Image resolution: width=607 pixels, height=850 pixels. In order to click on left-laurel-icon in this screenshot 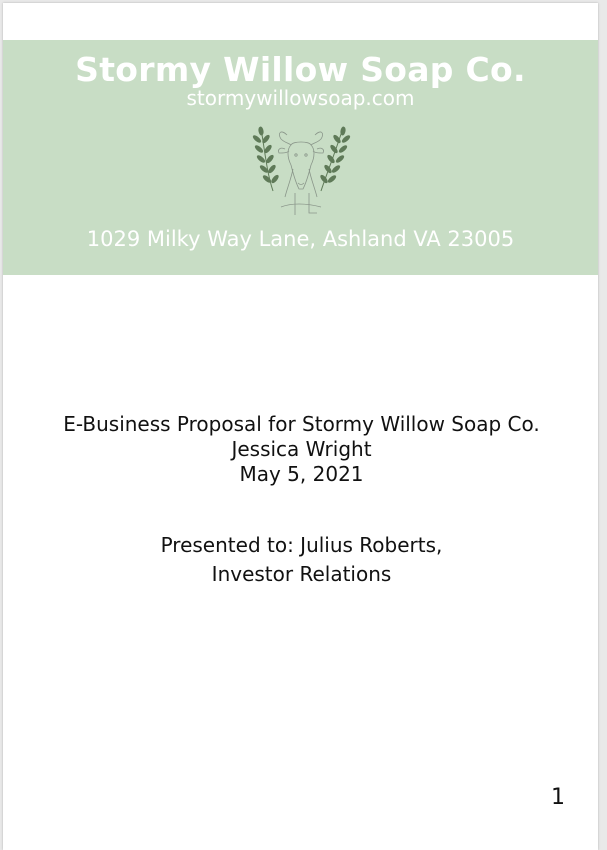, I will do `click(265, 159)`.